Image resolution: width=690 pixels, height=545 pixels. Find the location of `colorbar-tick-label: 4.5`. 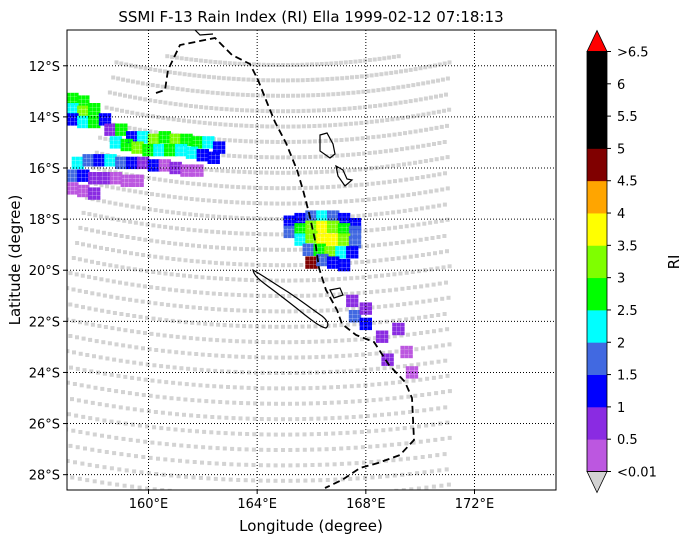

colorbar-tick-label: 4.5 is located at coordinates (627, 182).